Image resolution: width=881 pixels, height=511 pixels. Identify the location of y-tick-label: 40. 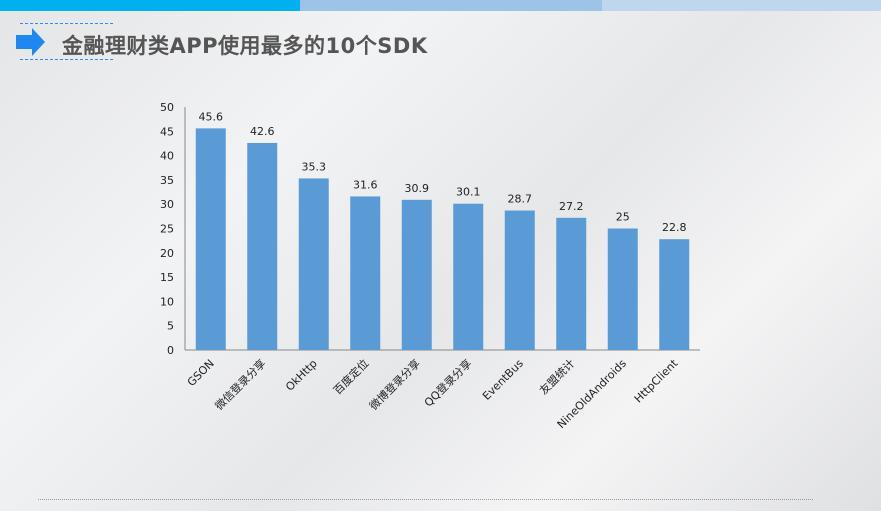
(167, 156).